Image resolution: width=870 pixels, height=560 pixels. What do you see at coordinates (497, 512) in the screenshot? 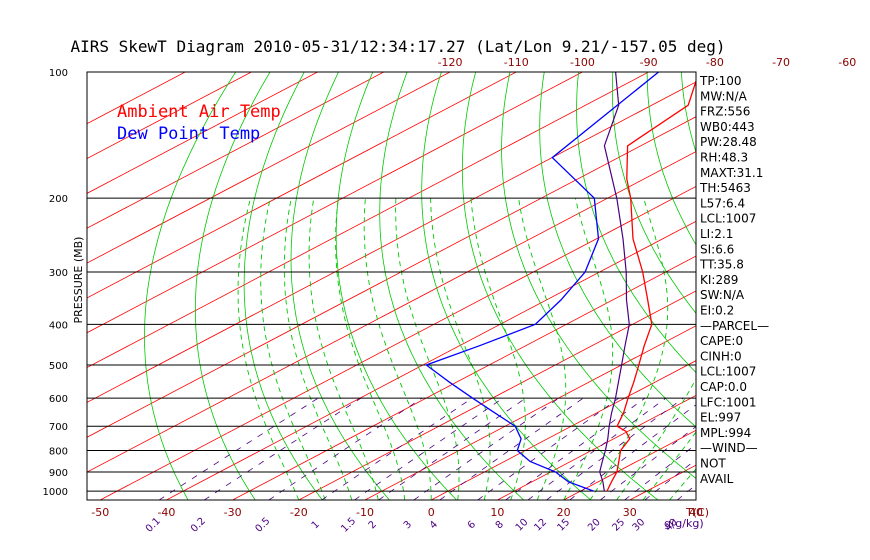
I see `bottom-temp-tick-label: 10` at bounding box center [497, 512].